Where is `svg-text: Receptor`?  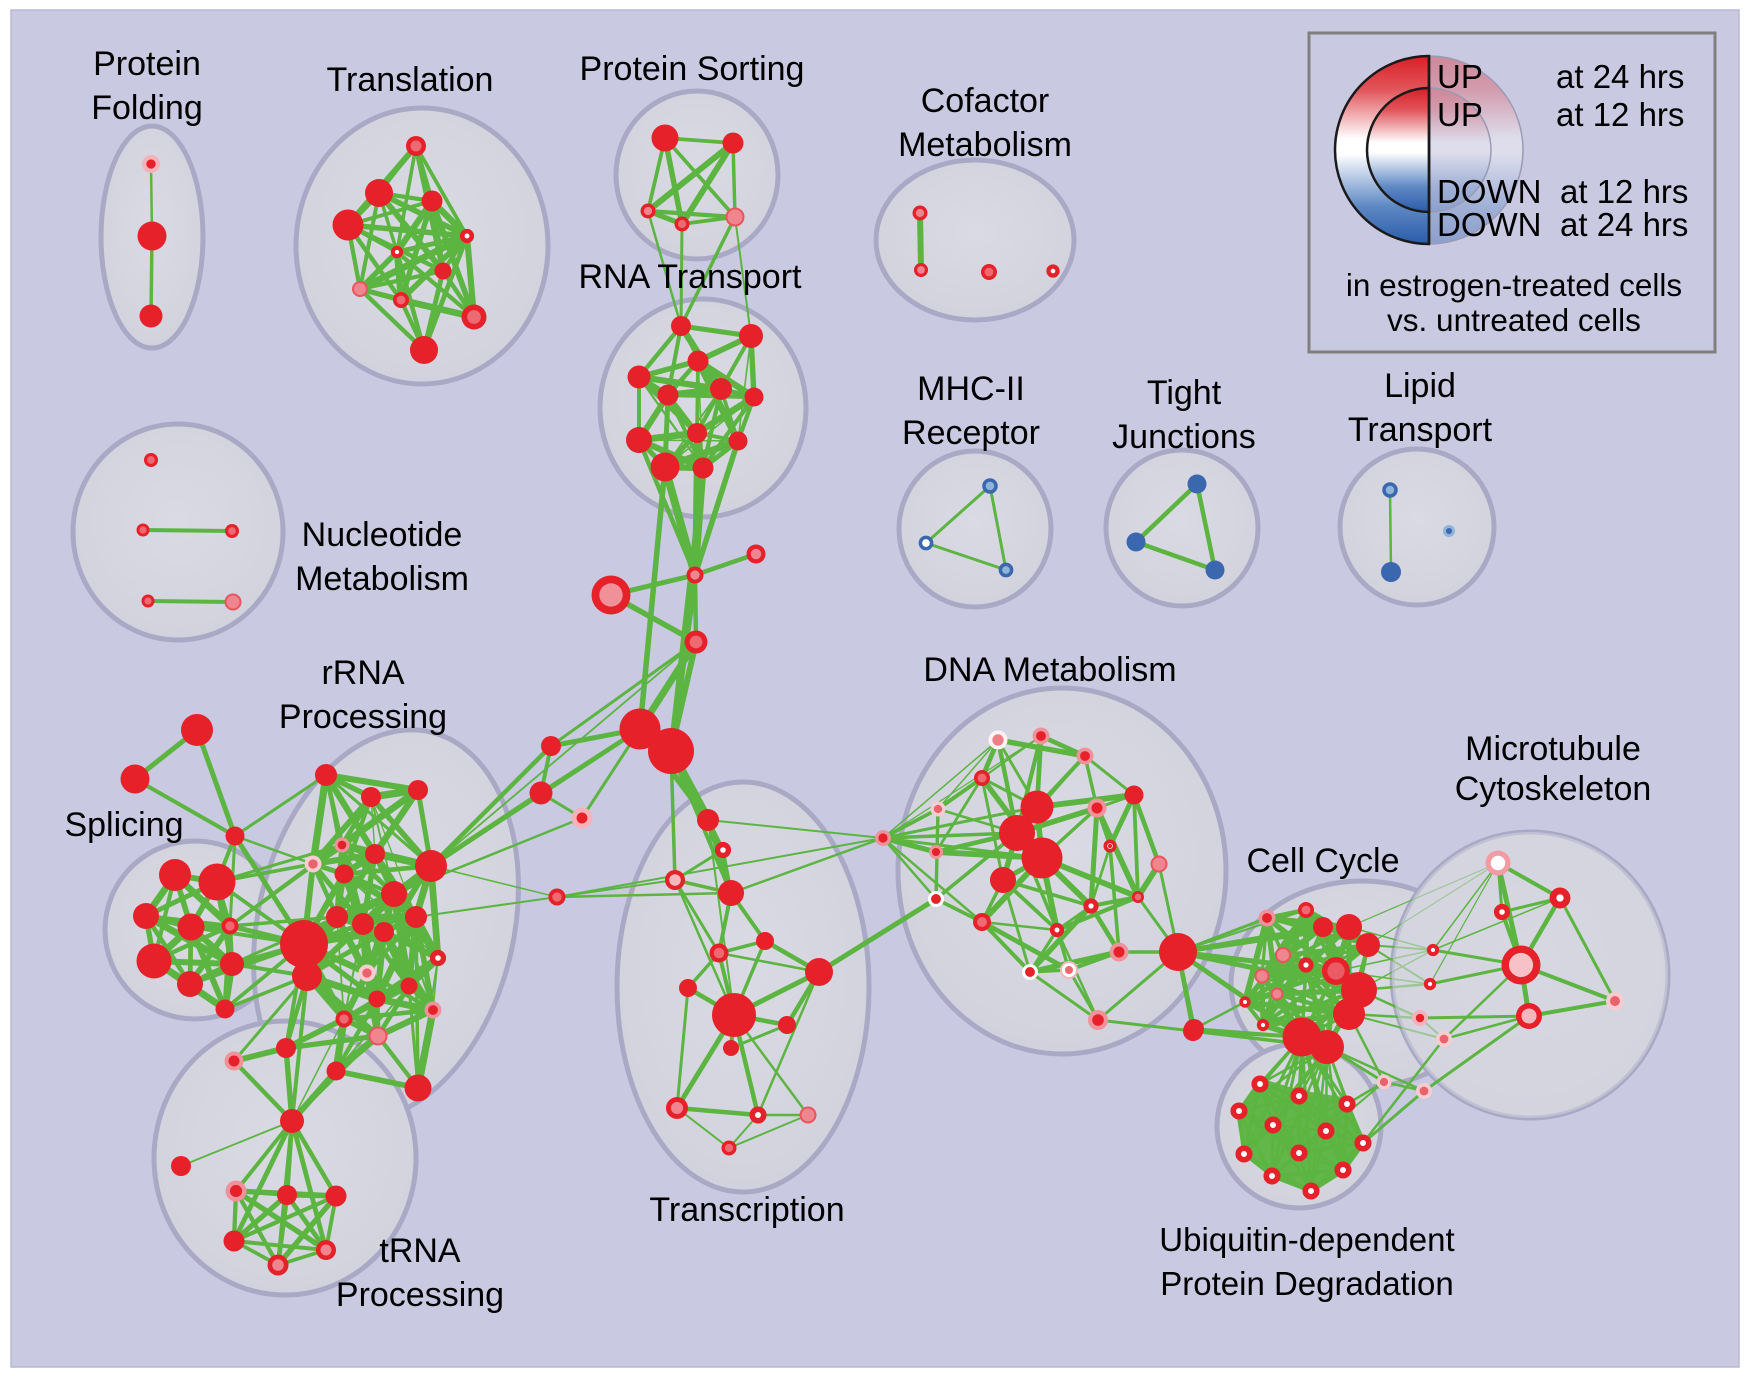 svg-text: Receptor is located at coordinates (971, 433).